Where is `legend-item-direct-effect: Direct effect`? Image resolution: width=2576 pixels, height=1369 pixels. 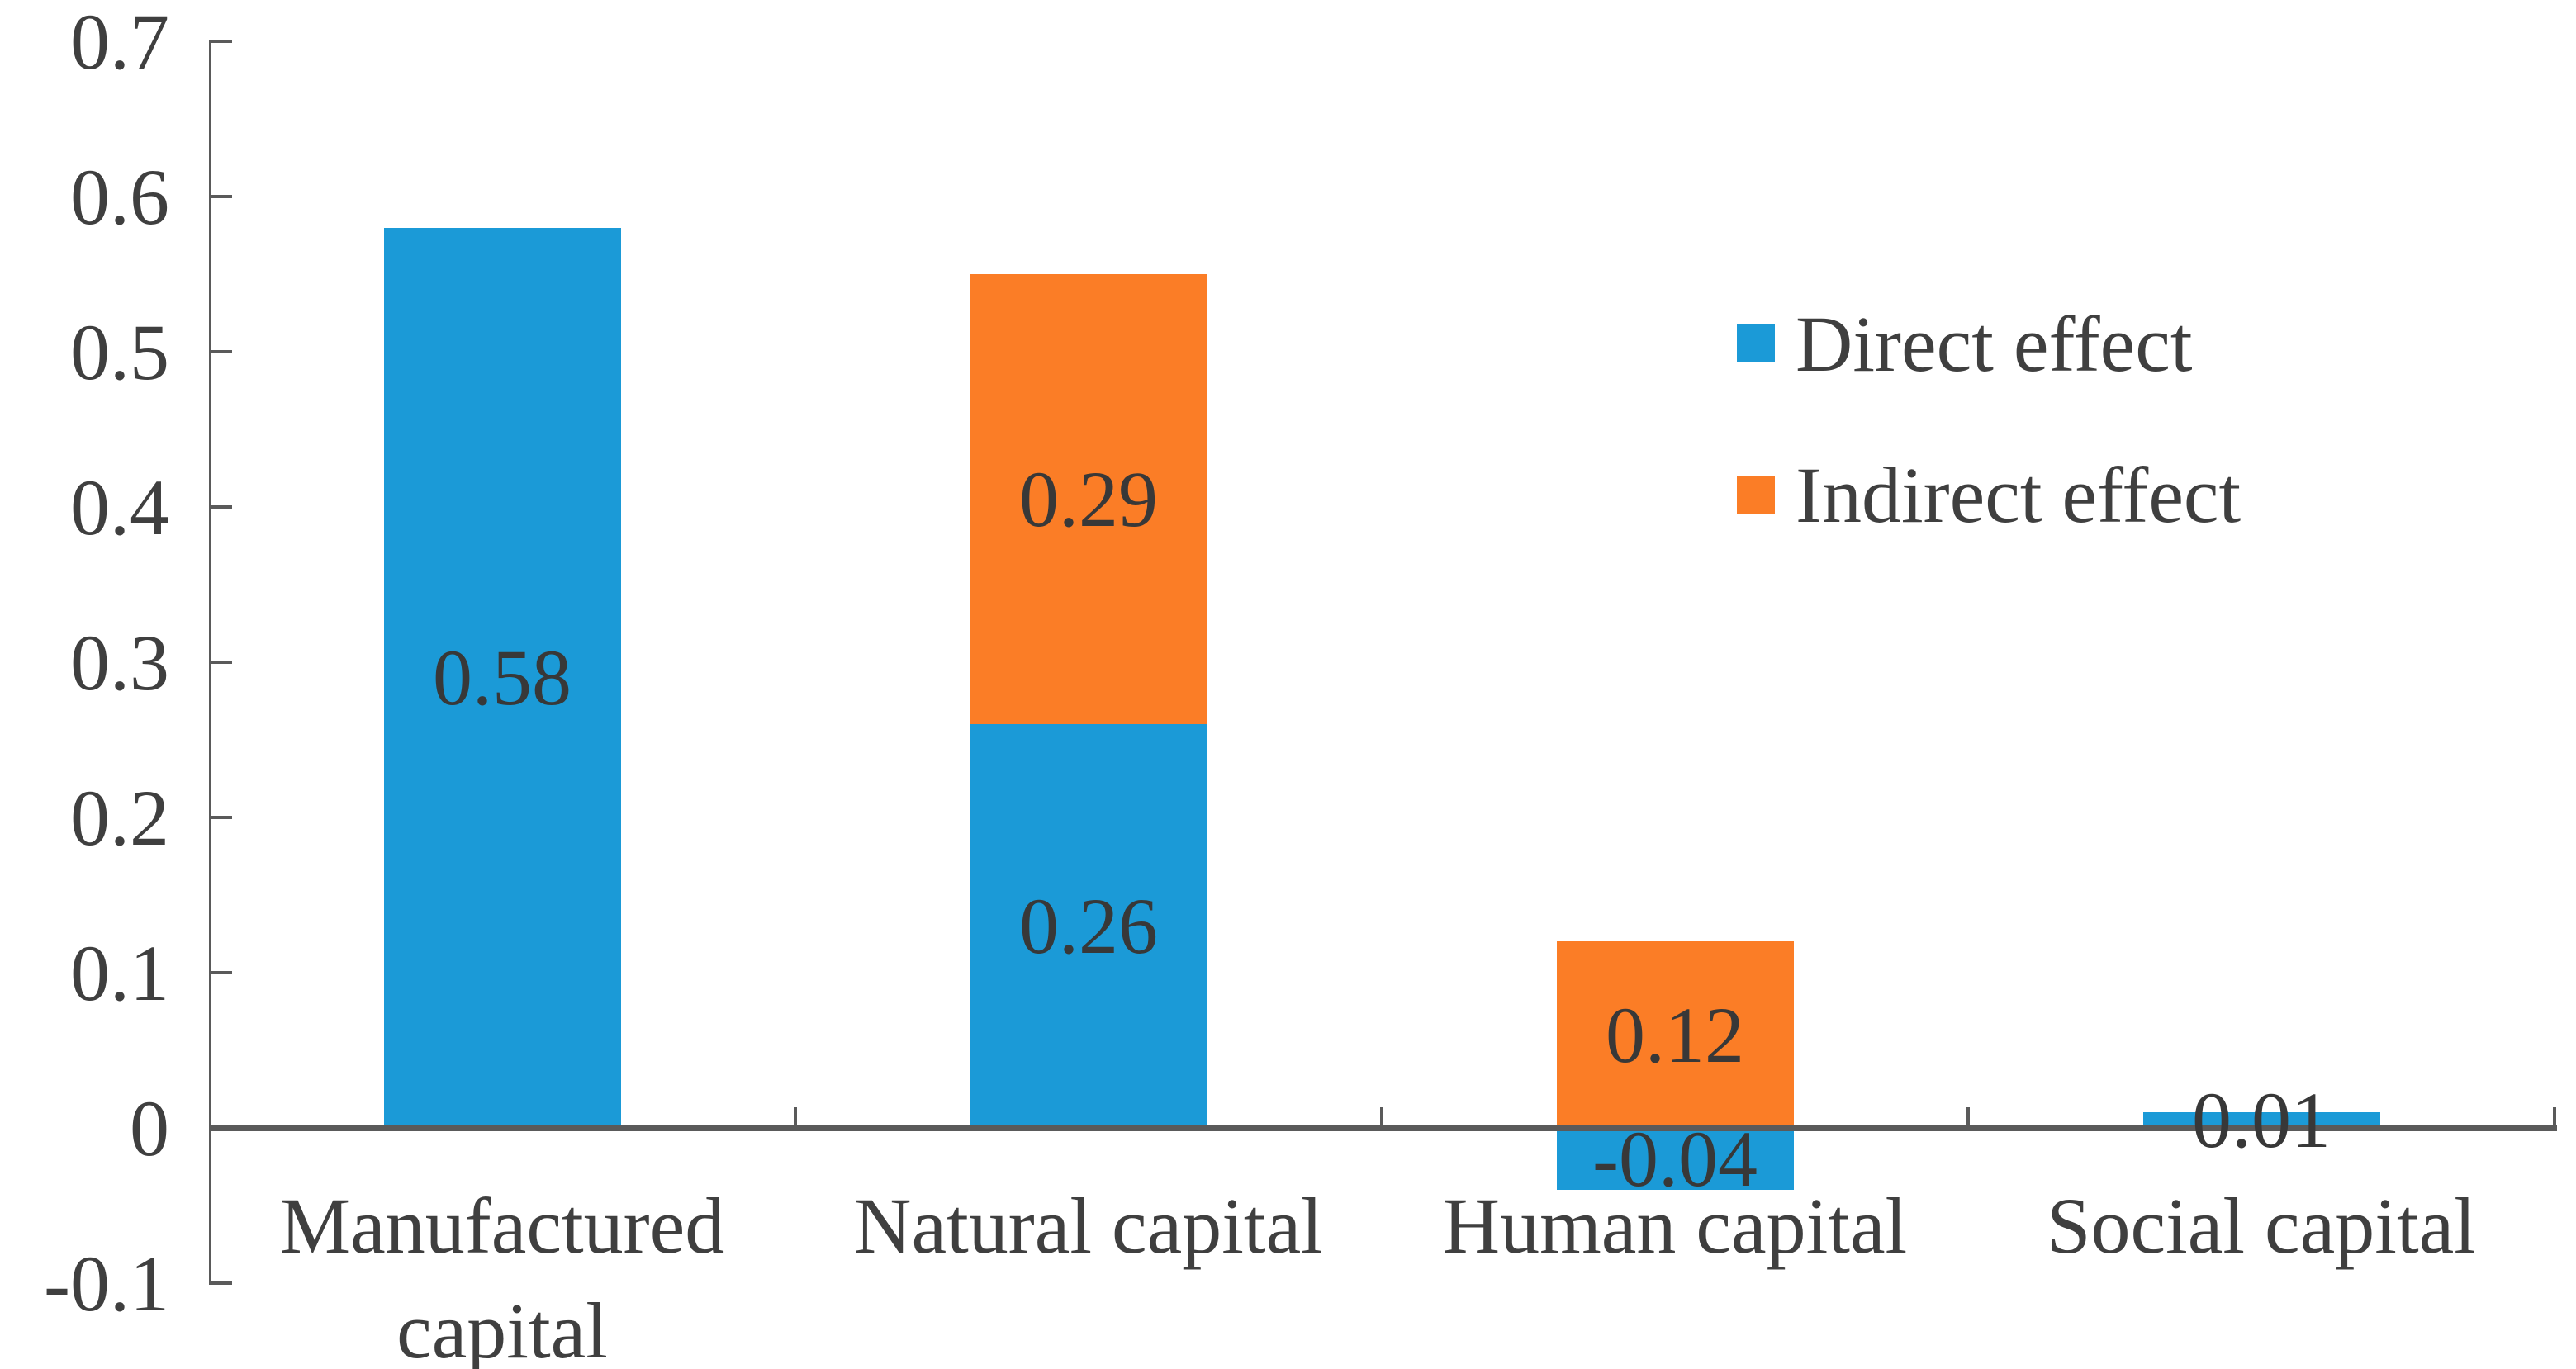 legend-item-direct-effect: Direct effect is located at coordinates (1965, 344).